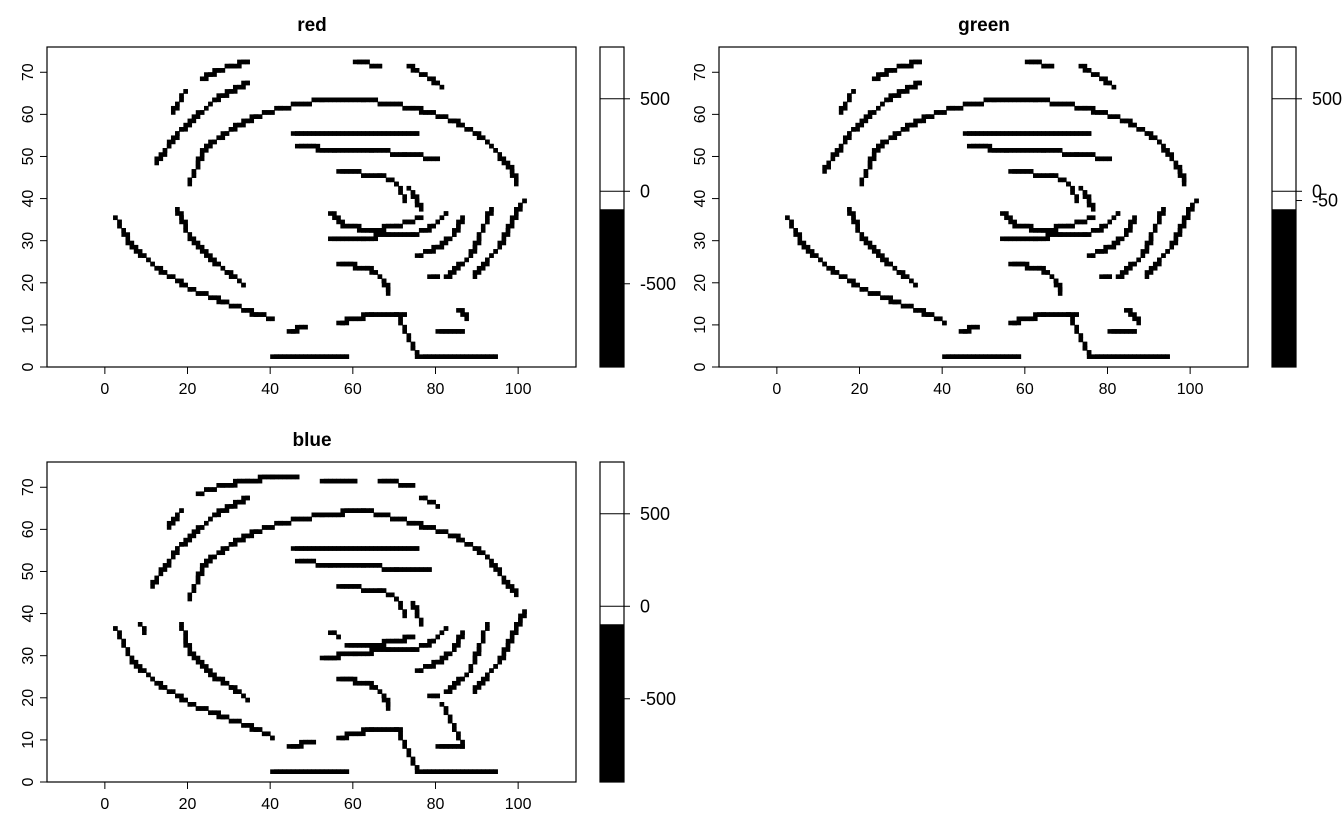 The height and width of the screenshot is (830, 1344). Describe the element at coordinates (28, 571) in the screenshot. I see `y-tick-label: 50` at that location.